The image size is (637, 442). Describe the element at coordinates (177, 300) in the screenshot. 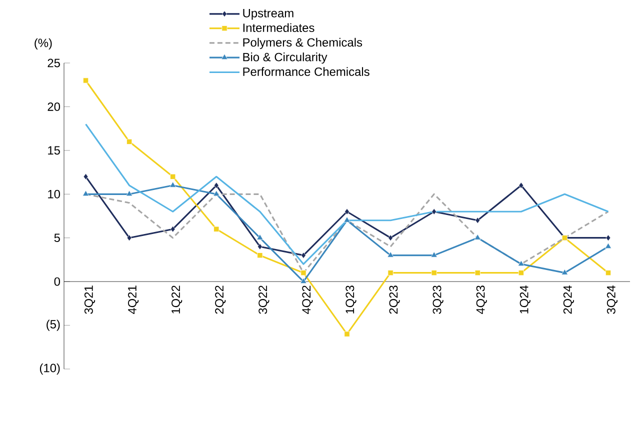

I see `x-tick-label: 1Q22` at that location.